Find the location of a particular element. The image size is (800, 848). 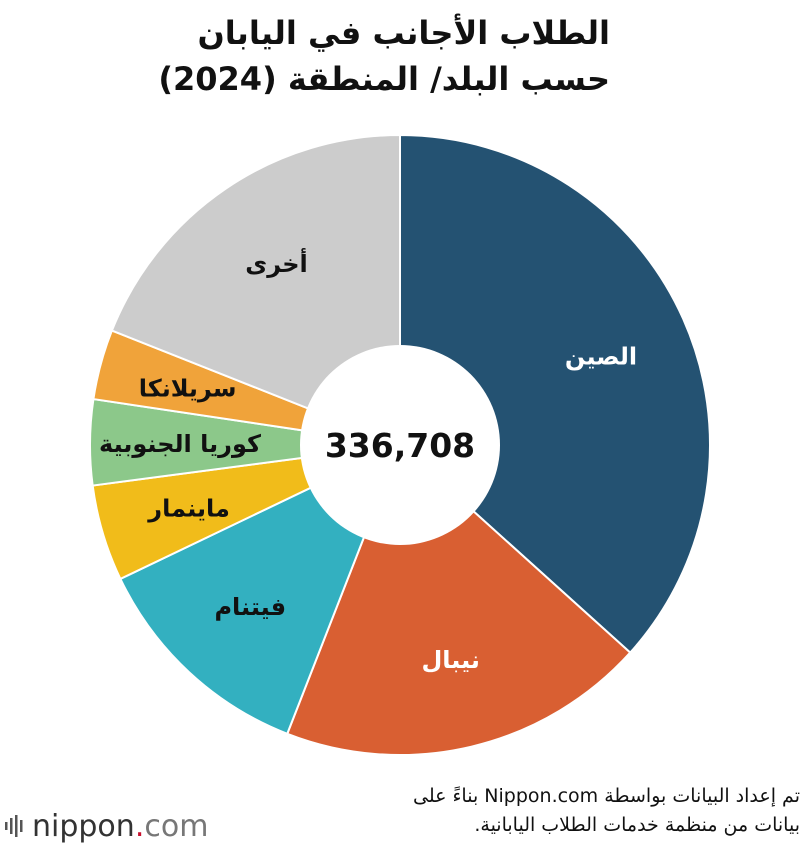

slice-label-6: أخرى is located at coordinates (276, 263).